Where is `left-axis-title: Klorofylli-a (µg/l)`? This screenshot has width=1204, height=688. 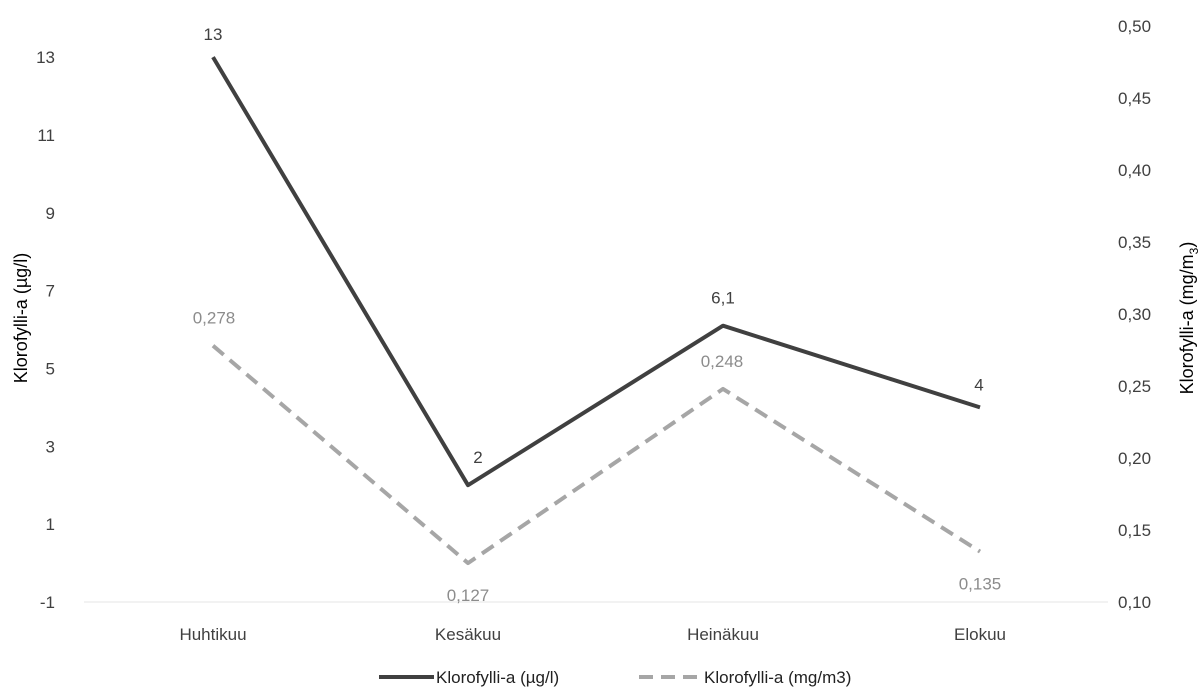
left-axis-title: Klorofylli-a (µg/l) is located at coordinates (21, 318).